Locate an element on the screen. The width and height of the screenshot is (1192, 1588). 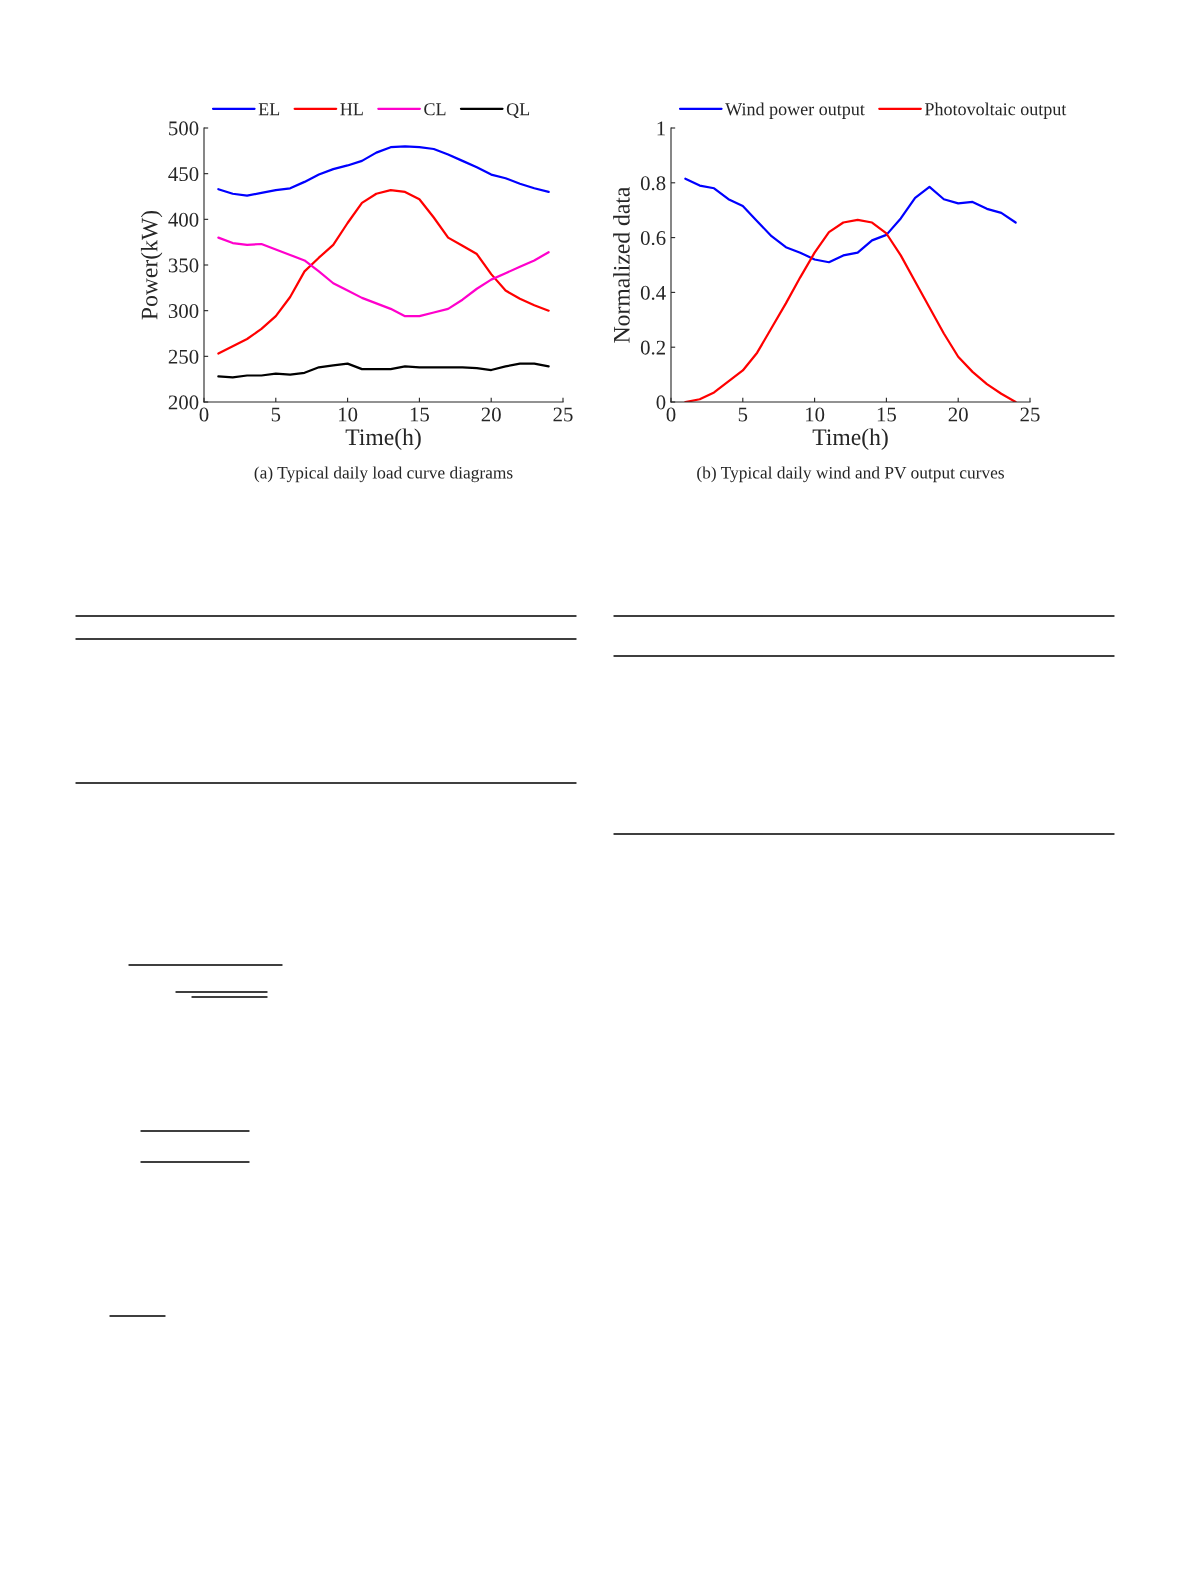
y-tick-label: 0.6 is located at coordinates (653, 238).